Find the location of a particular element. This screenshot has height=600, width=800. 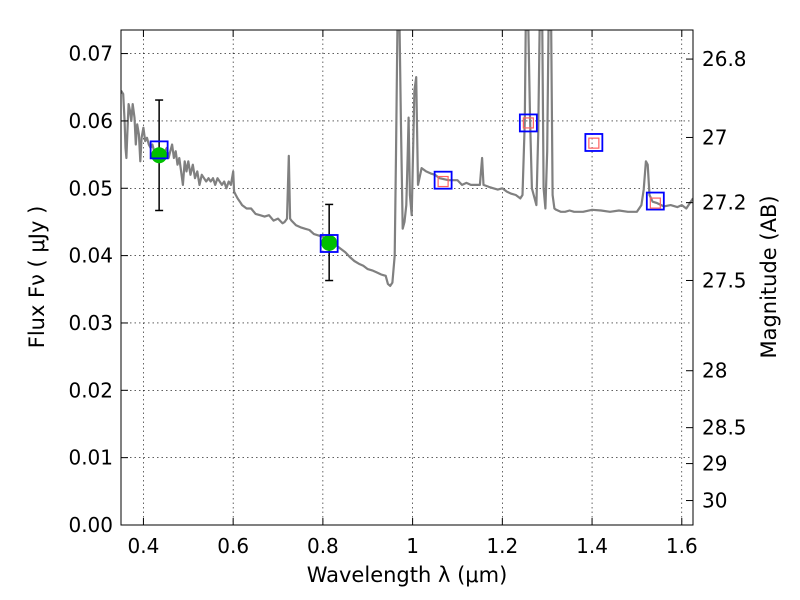

x-tick-label: 1.4 is located at coordinates (592, 546).